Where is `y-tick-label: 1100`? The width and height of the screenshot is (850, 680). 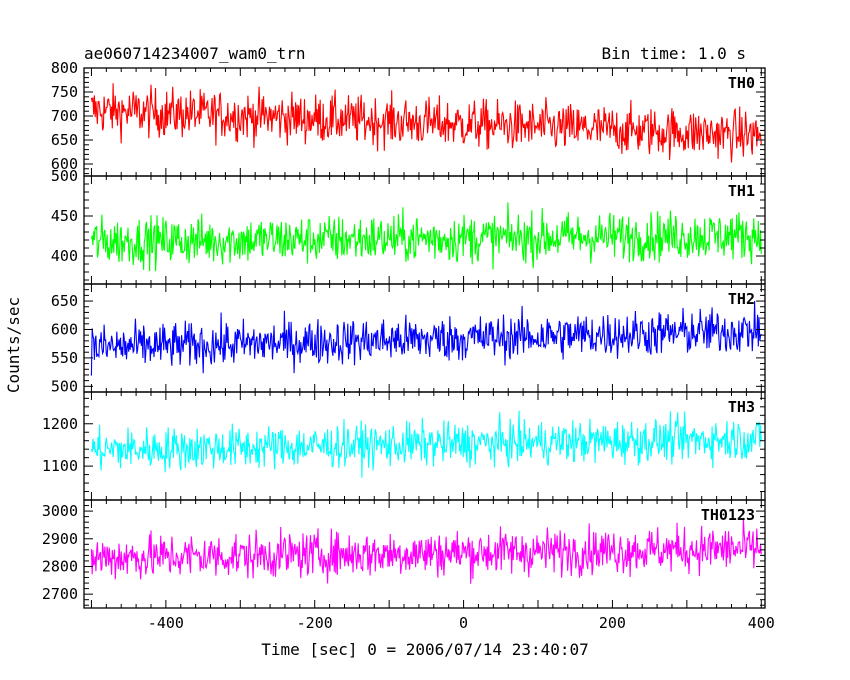
y-tick-label: 1100 is located at coordinates (60, 466).